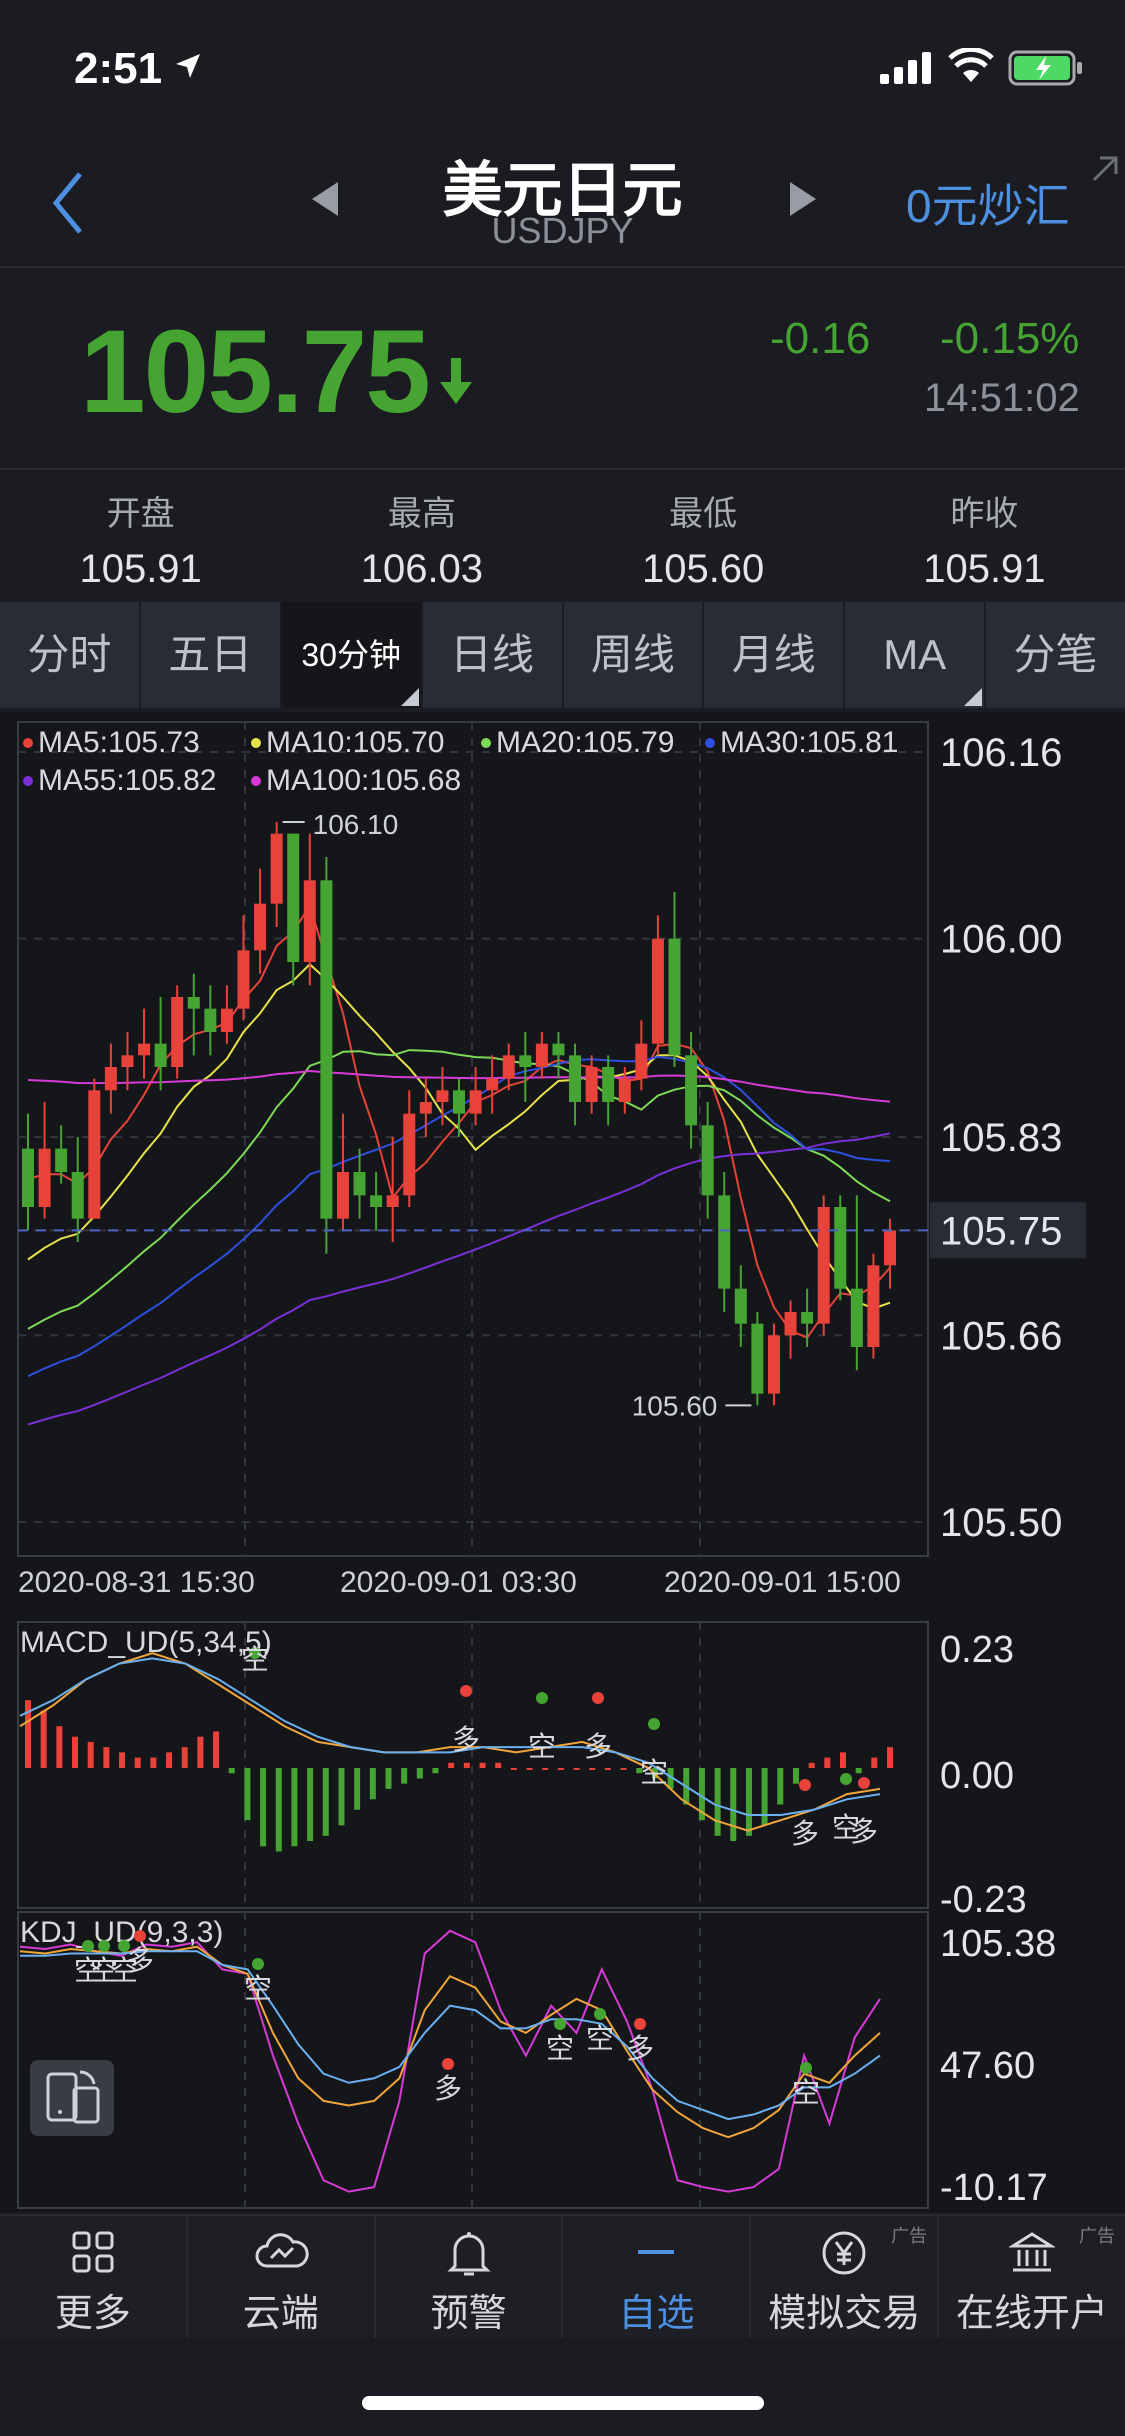  I want to click on stat-label: 开盘, so click(140, 514).